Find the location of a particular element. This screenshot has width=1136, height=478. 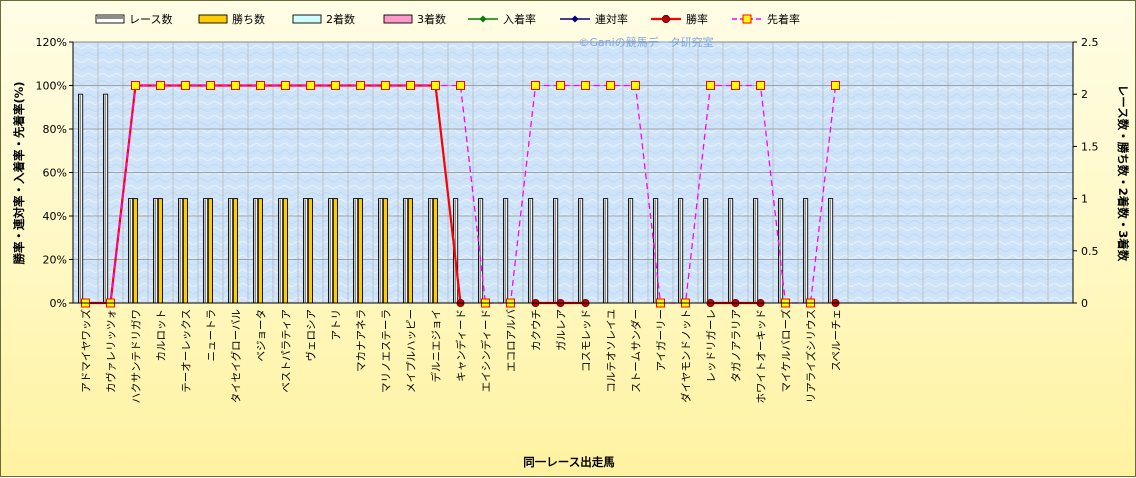

legend-label: 勝ち数 is located at coordinates (248, 19).